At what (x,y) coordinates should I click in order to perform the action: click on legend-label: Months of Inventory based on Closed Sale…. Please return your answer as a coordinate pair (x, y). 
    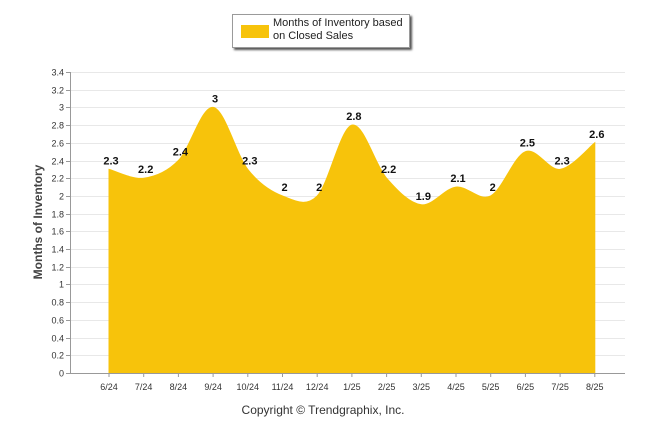
    Looking at the image, I should click on (338, 29).